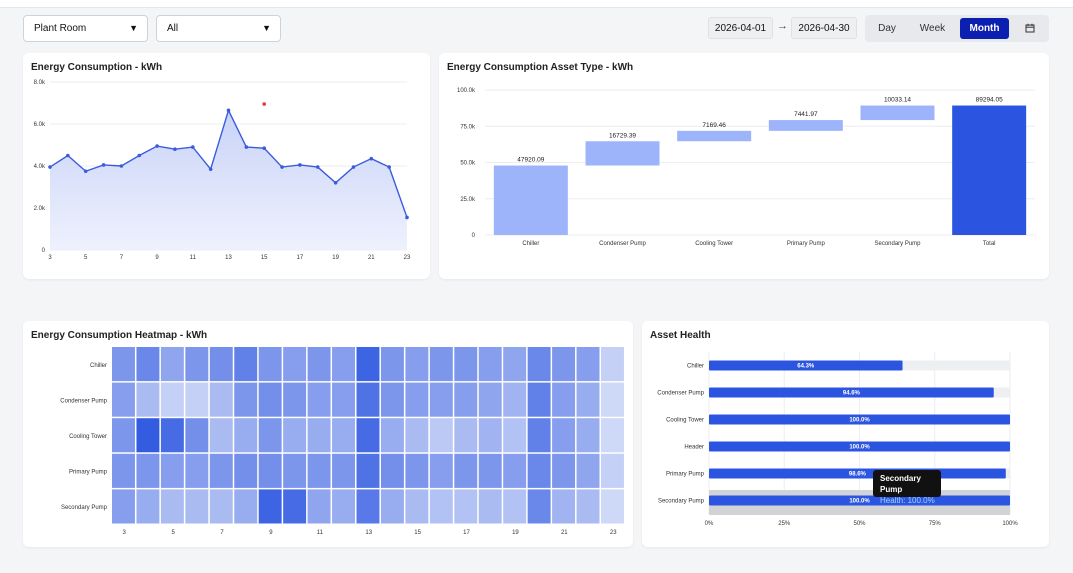 This screenshot has width=1073, height=573. Describe the element at coordinates (932, 28) in the screenshot. I see `period-week-button: Week` at that location.